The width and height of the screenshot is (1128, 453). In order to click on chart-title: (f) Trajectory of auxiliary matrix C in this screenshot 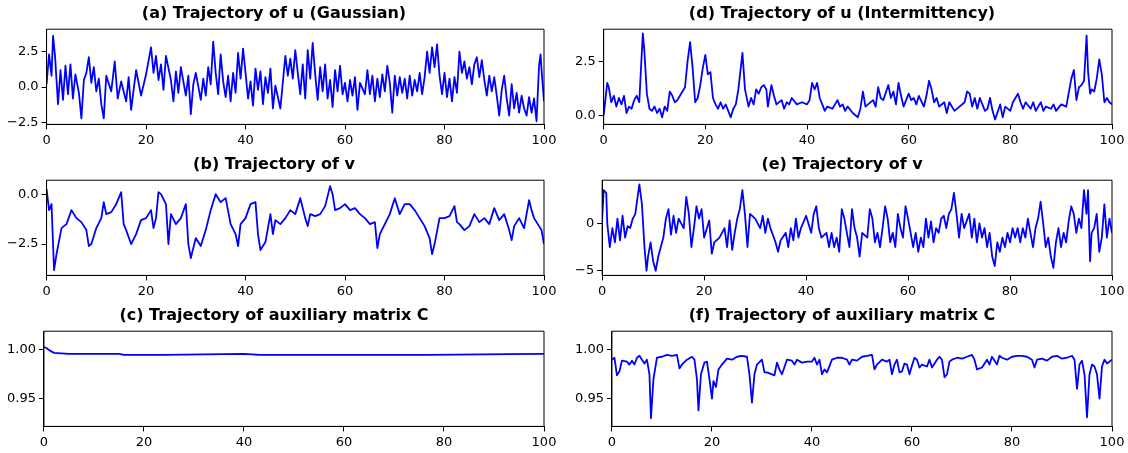, I will do `click(842, 314)`.